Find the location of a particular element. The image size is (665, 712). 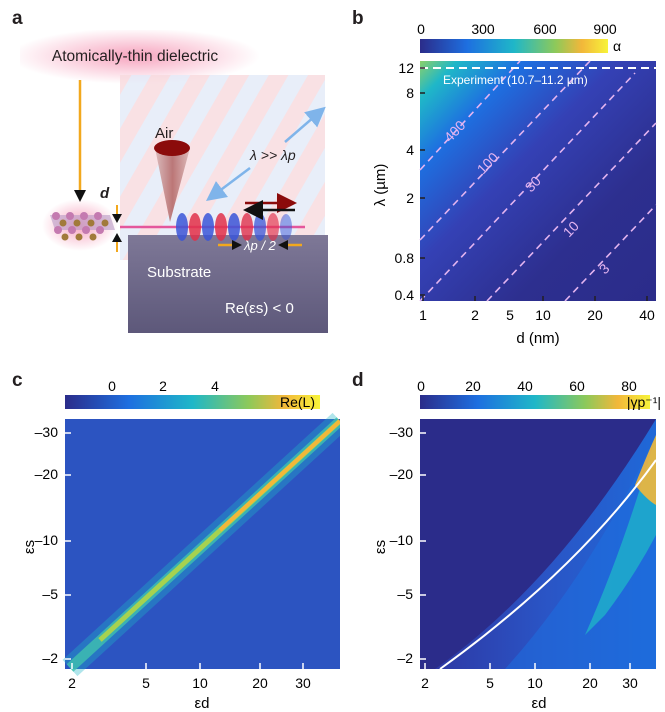

ytick-b-8: 8 is located at coordinates (410, 93).